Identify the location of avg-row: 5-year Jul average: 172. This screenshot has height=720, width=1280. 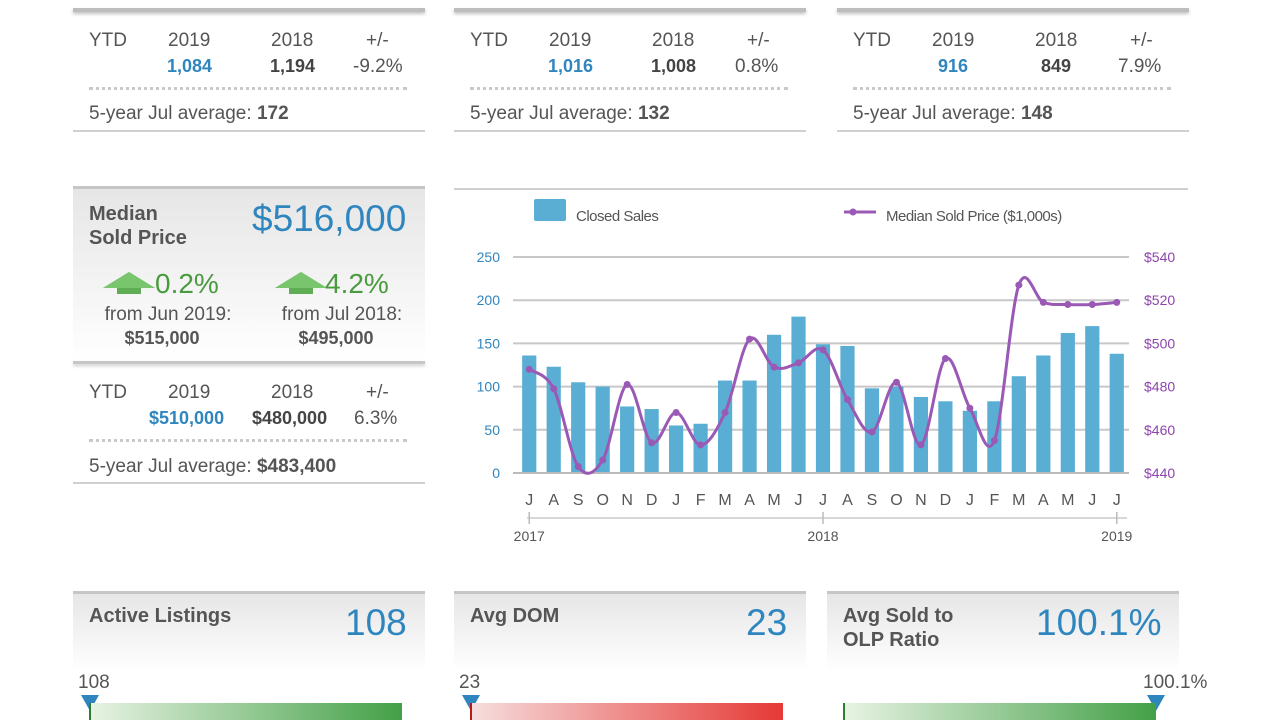
(189, 113).